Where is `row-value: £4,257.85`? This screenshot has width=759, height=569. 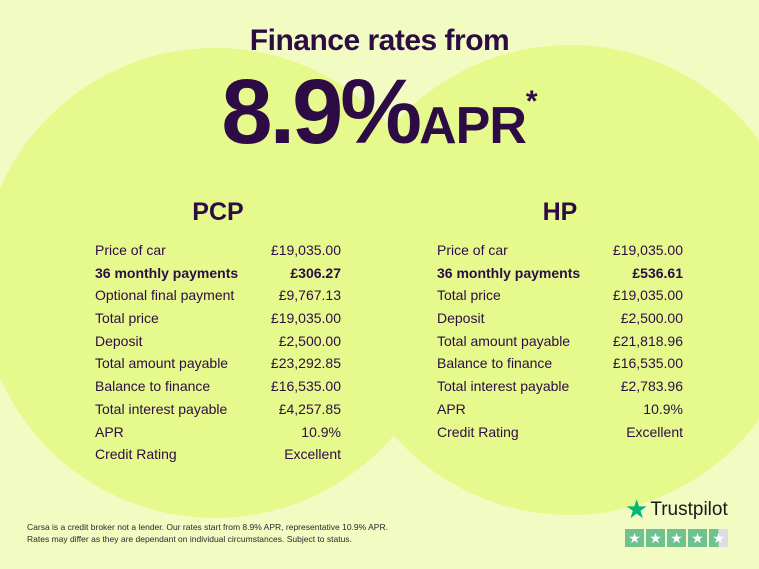 row-value: £4,257.85 is located at coordinates (309, 408).